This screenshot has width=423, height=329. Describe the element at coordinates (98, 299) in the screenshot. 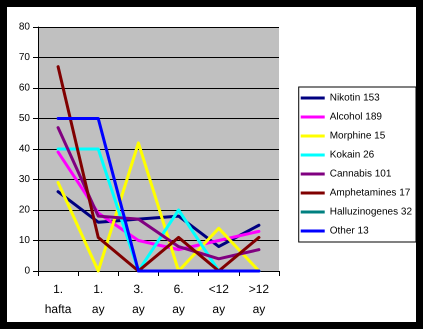

I see `x-tick-label: 1. ay` at that location.